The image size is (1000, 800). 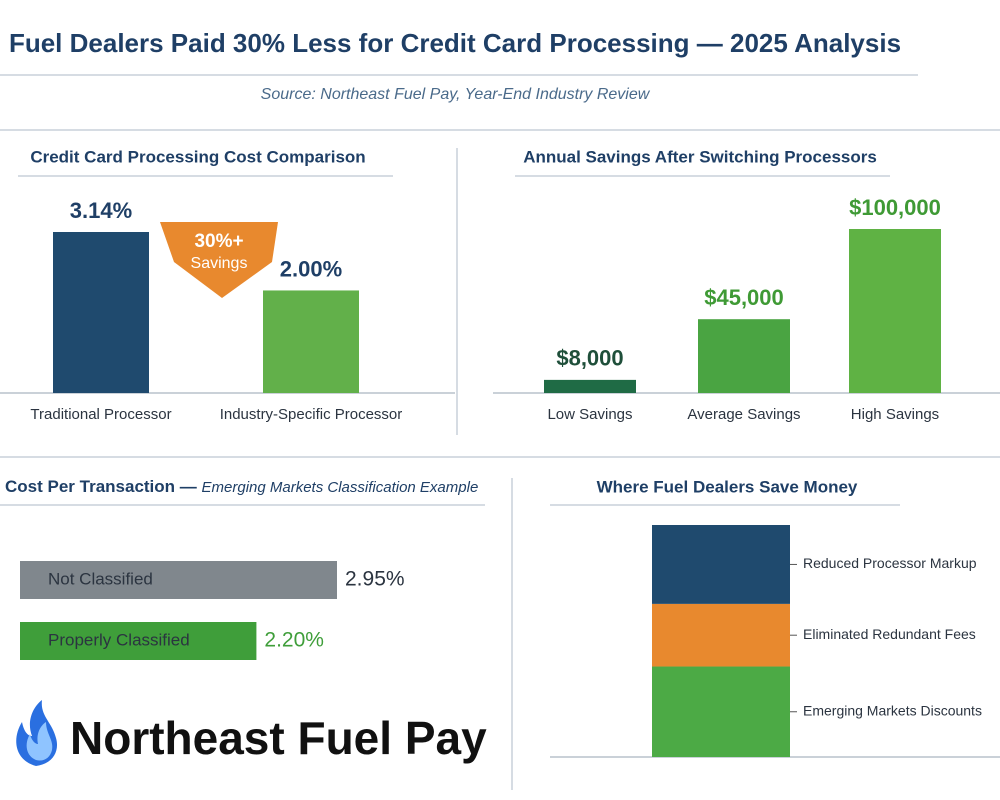 I want to click on category-label: Properly Classified, so click(x=119, y=639).